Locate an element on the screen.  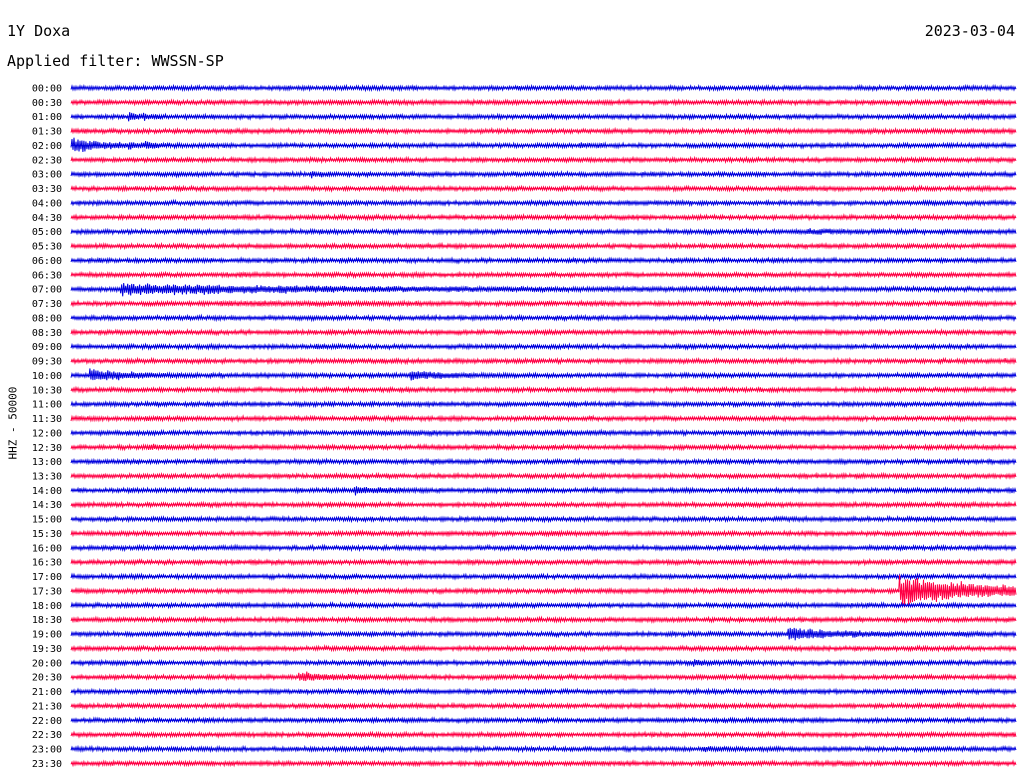
time-tick-label: 09:00 is located at coordinates (47, 347).